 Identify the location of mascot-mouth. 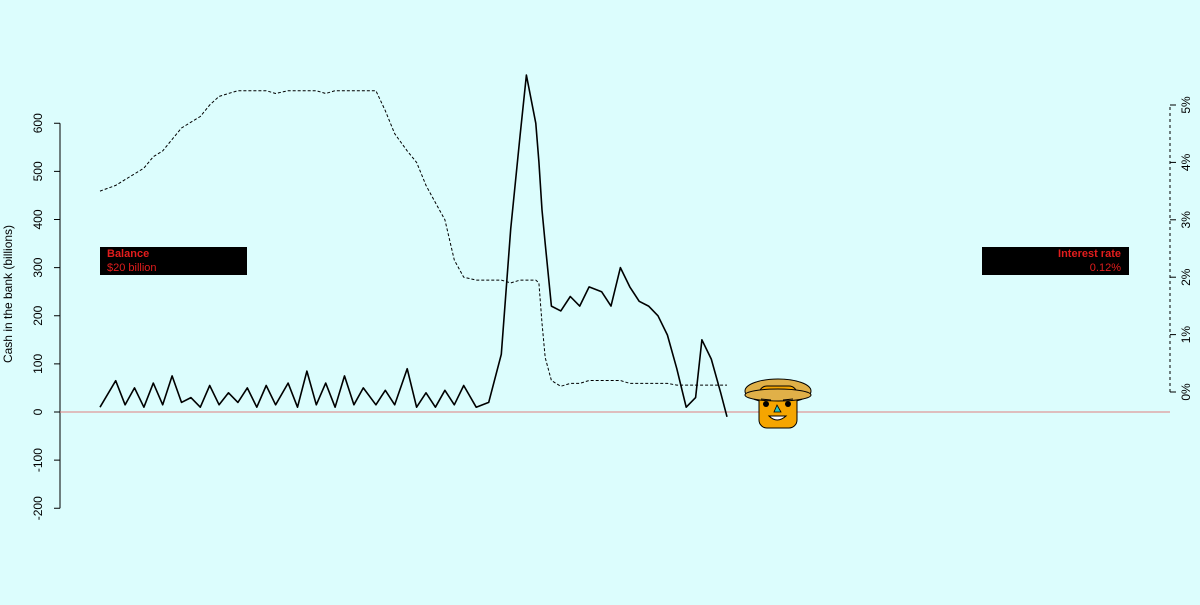
(777, 418).